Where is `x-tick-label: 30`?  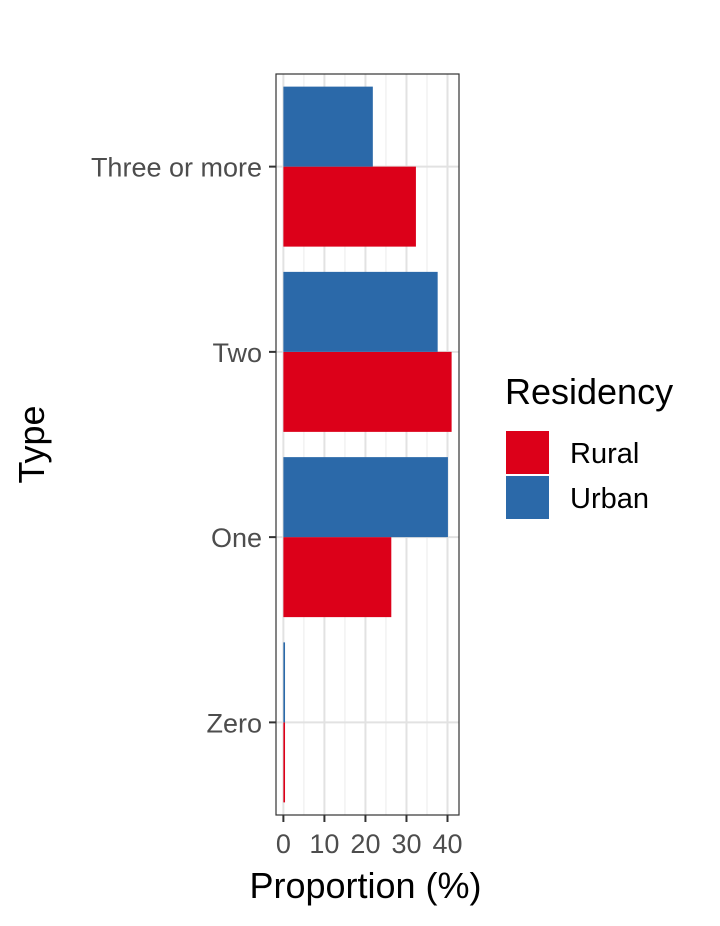 x-tick-label: 30 is located at coordinates (406, 844).